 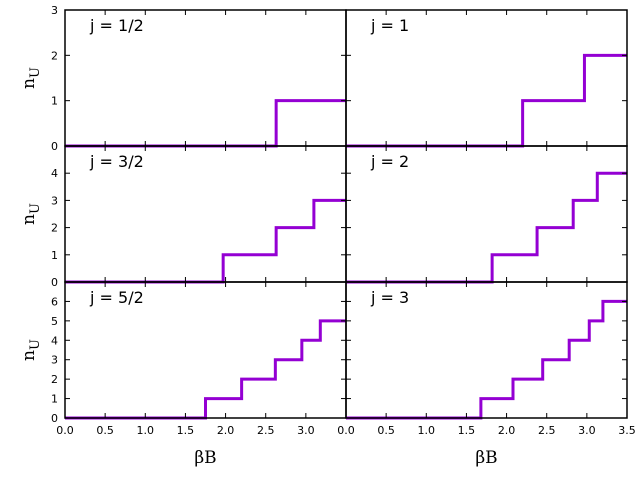 I want to click on panel-label: j = 1/2, so click(x=116, y=25).